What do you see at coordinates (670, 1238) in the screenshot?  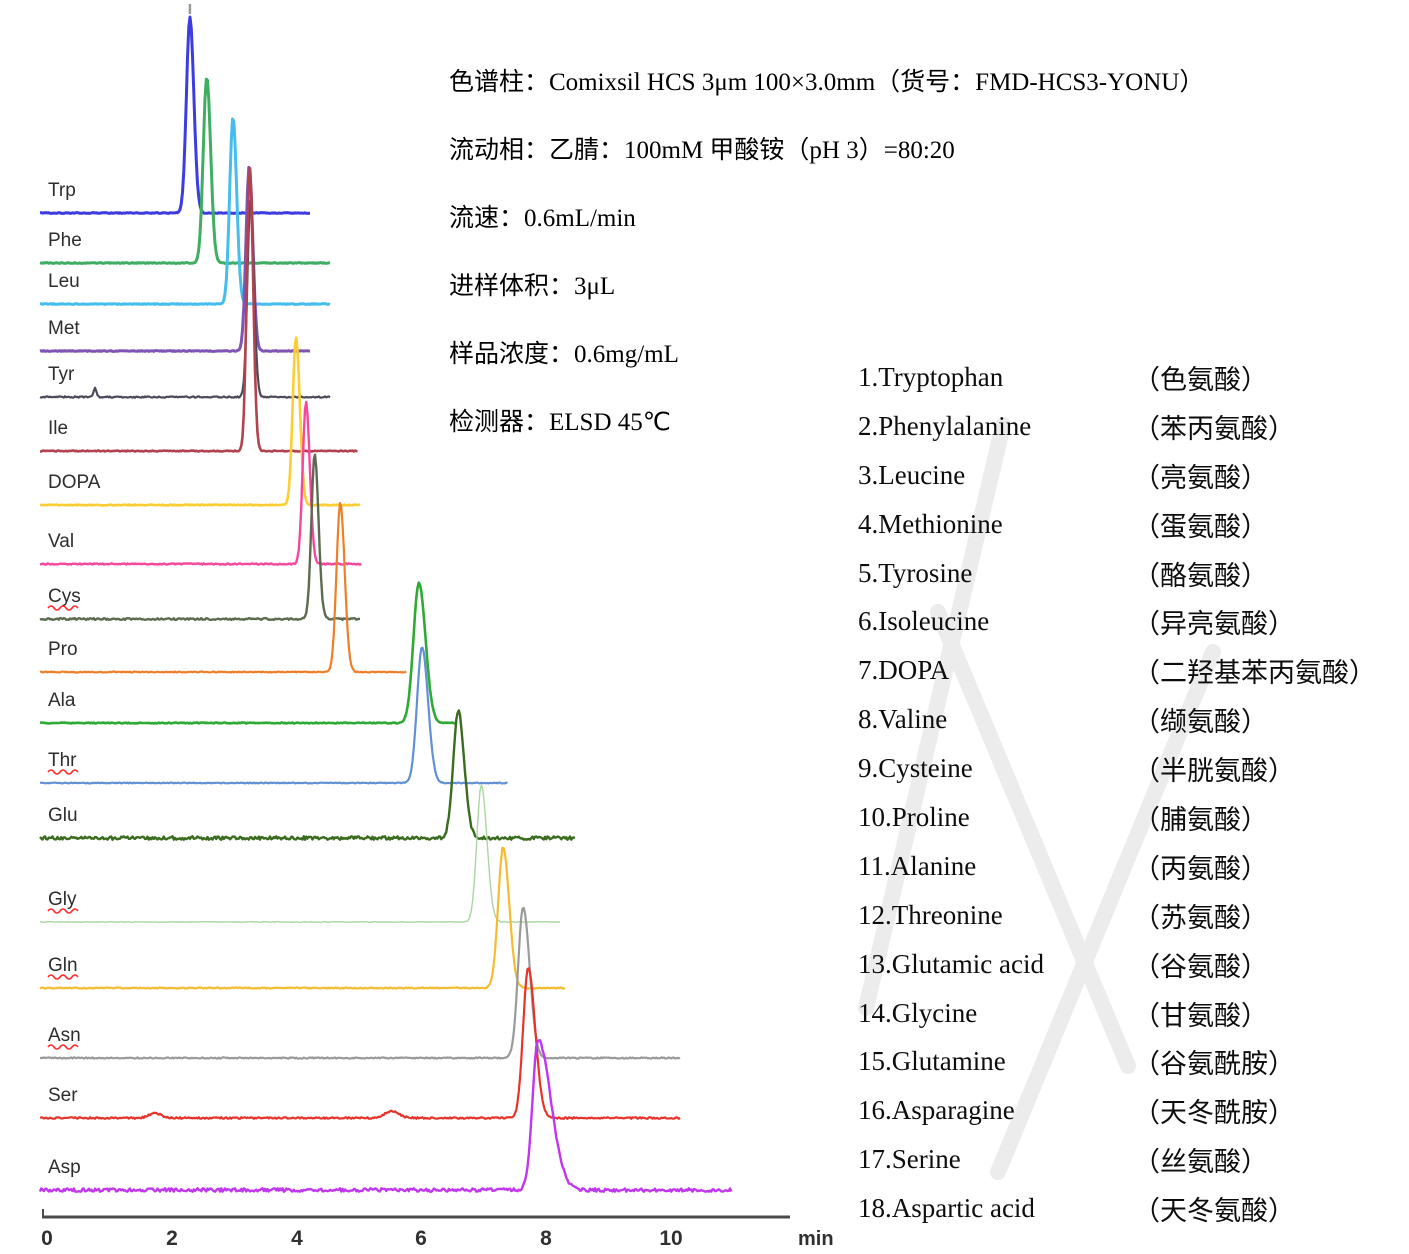 I see `x-tick-label: 10` at bounding box center [670, 1238].